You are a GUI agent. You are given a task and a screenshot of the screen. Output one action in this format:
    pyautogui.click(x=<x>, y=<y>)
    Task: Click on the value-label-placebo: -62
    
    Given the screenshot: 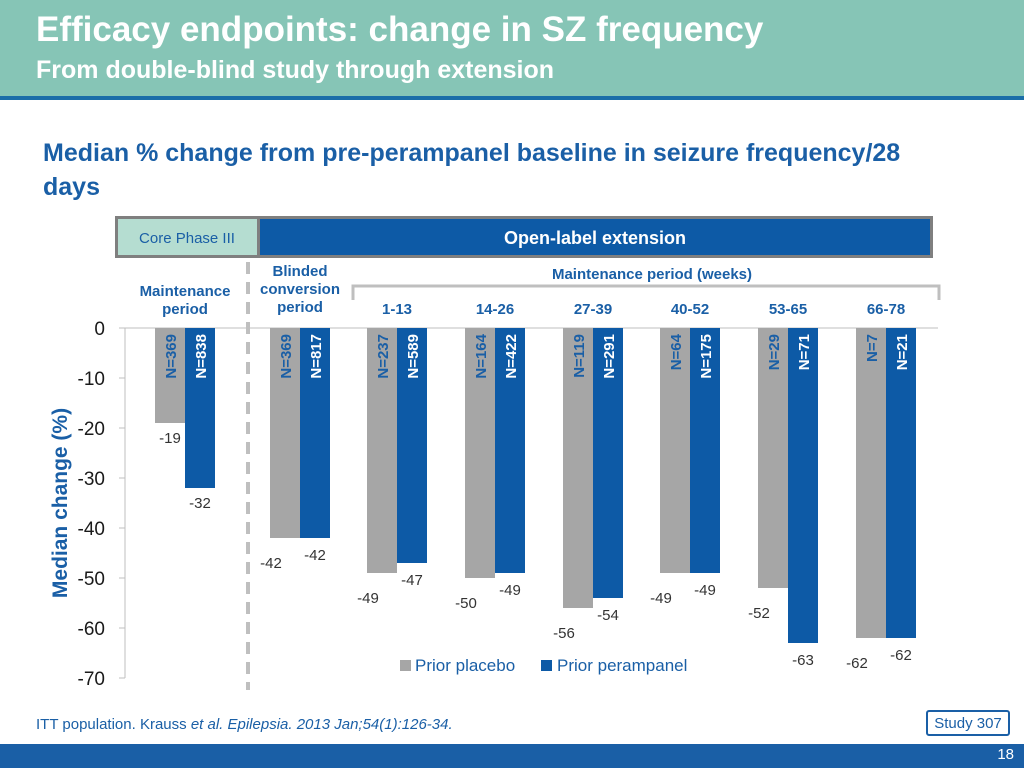 What is the action you would take?
    pyautogui.click(x=857, y=663)
    